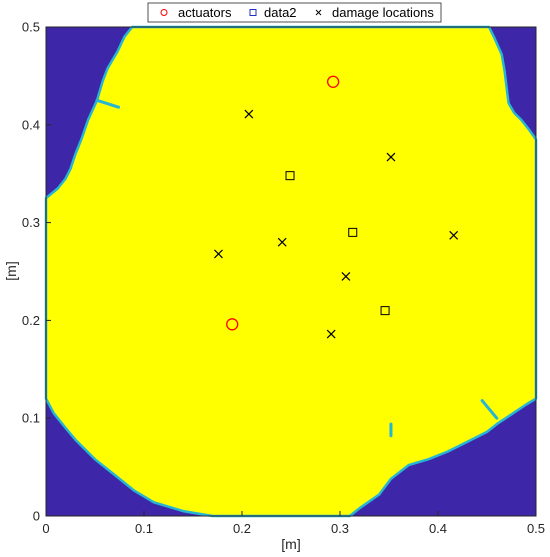 The height and width of the screenshot is (557, 550). I want to click on legend-box, so click(294, 12).